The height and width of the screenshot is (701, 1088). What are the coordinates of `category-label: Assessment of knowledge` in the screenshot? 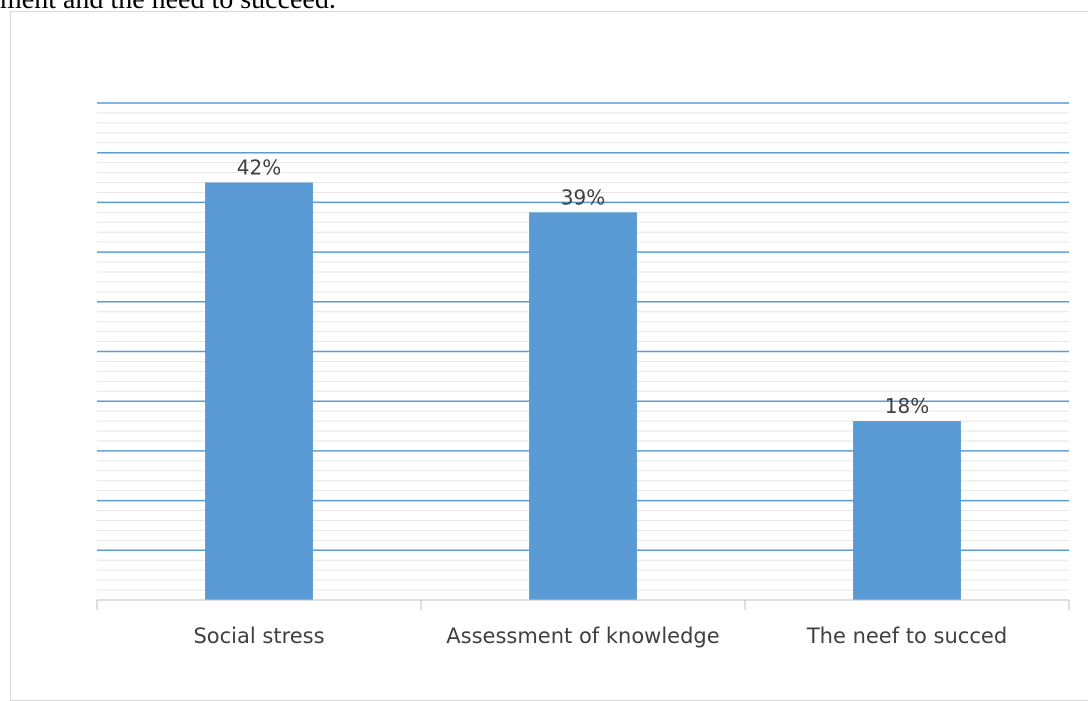 It's located at (582, 636).